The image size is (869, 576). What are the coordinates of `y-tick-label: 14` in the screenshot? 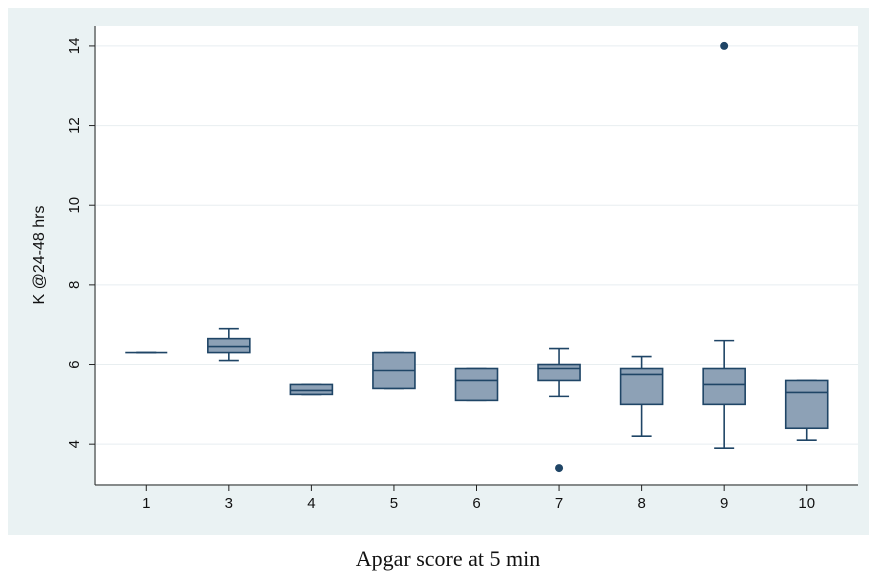 It's located at (74, 46).